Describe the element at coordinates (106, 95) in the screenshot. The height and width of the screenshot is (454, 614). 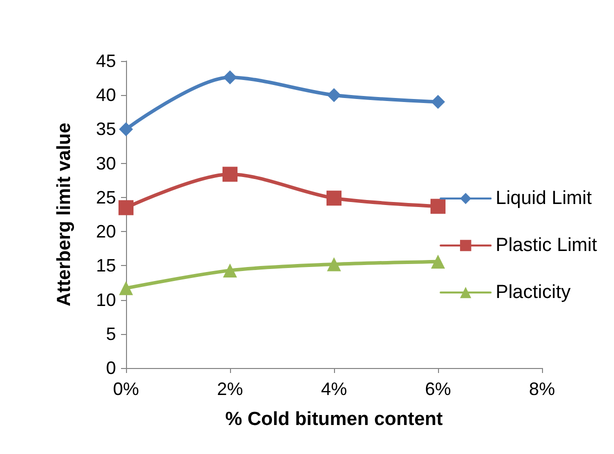
I see `y-tick-label: 40` at that location.